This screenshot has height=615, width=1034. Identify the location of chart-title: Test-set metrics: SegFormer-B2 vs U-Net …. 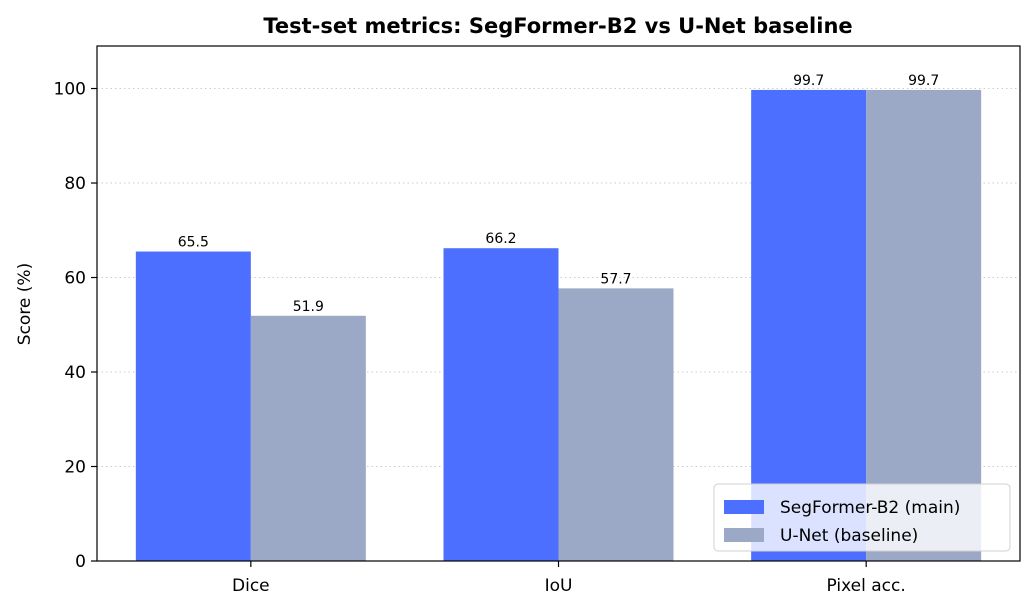
(557, 26).